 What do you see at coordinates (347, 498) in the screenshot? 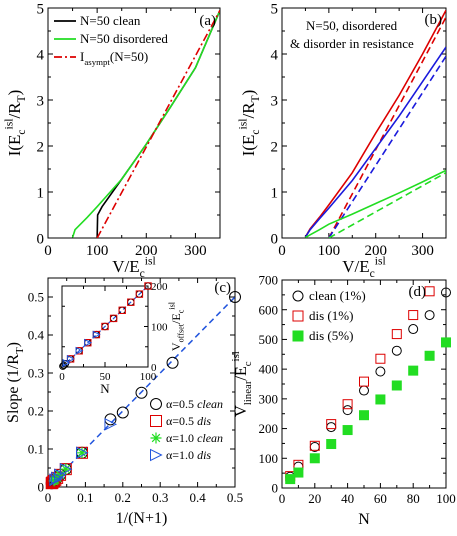
I see `axes-xtick-label: 40` at bounding box center [347, 498].